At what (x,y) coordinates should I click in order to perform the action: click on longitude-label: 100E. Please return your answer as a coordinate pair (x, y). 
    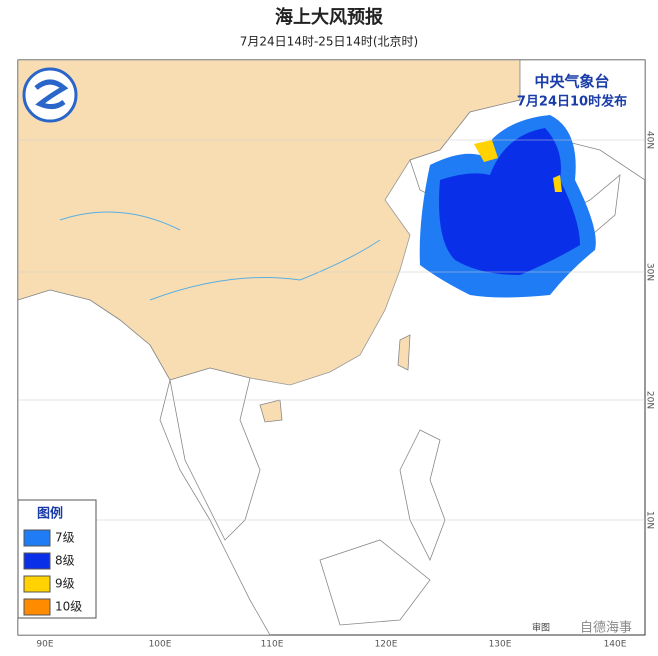
    Looking at the image, I should click on (160, 645).